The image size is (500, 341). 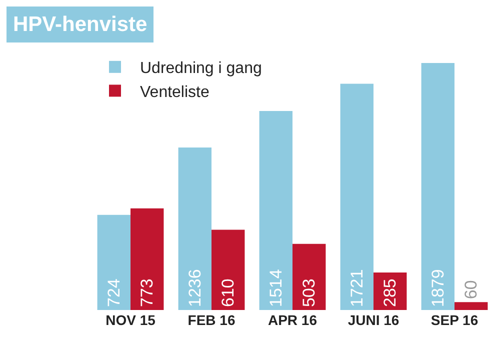 What do you see at coordinates (471, 290) in the screenshot?
I see `data-label: 60` at bounding box center [471, 290].